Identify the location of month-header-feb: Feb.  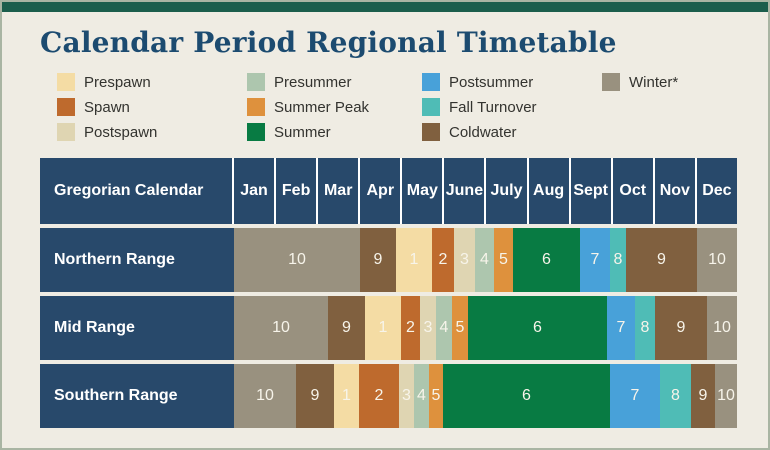
(297, 191).